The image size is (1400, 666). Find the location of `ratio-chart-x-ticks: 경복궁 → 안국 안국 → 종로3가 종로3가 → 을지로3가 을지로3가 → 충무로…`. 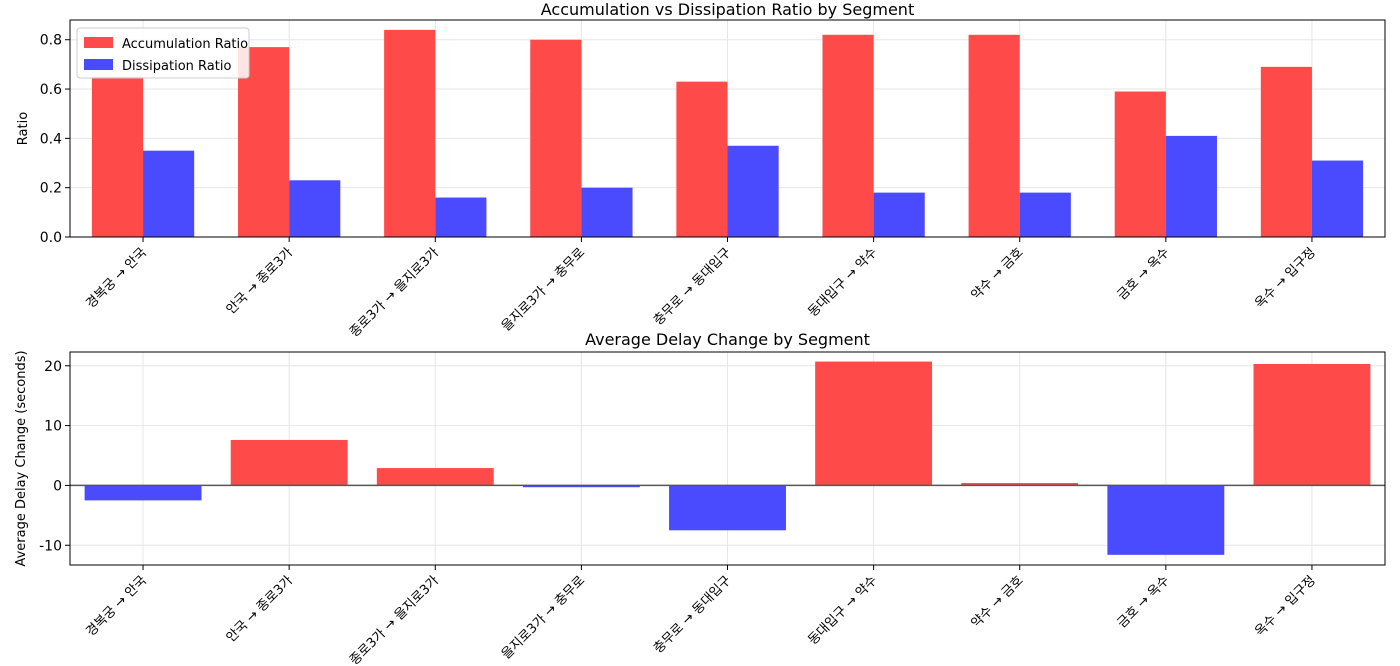

ratio-chart-x-ticks: 경복궁 → 안국 안국 → 종로3가 종로3가 → 을지로3가 을지로3가 → 충무로… is located at coordinates (701, 288).